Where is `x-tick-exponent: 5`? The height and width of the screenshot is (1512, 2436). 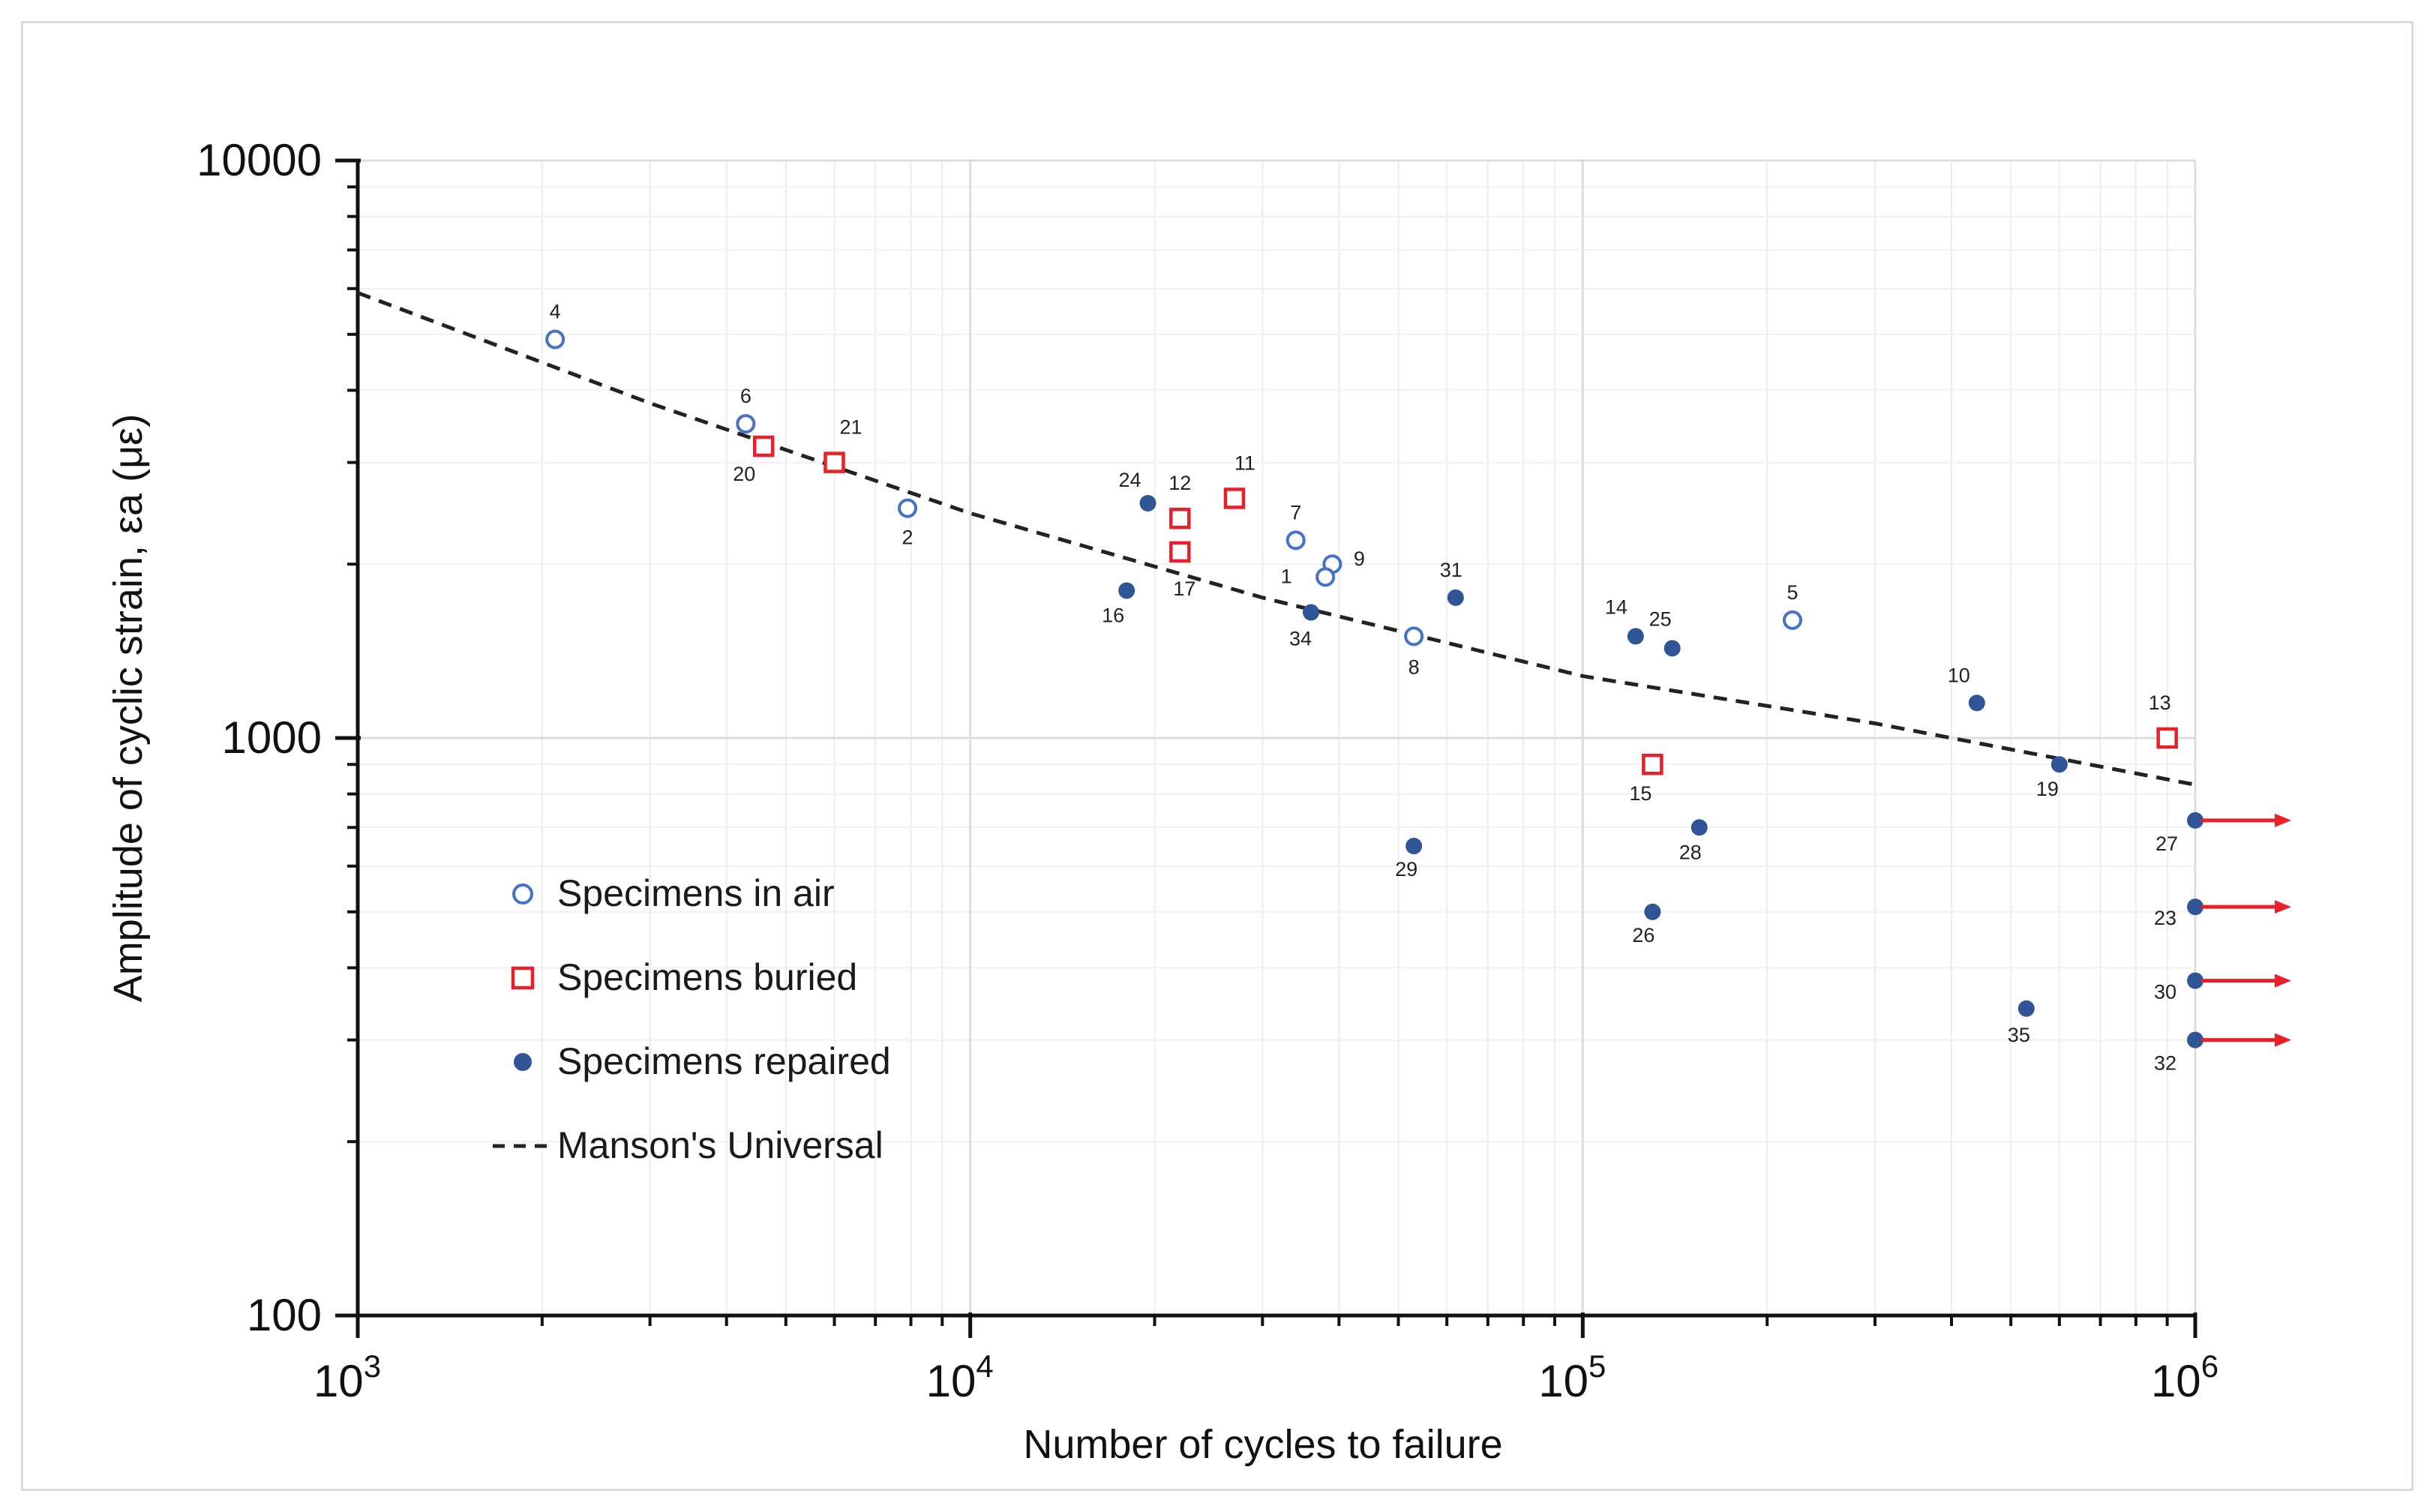
x-tick-exponent: 5 is located at coordinates (1597, 1366).